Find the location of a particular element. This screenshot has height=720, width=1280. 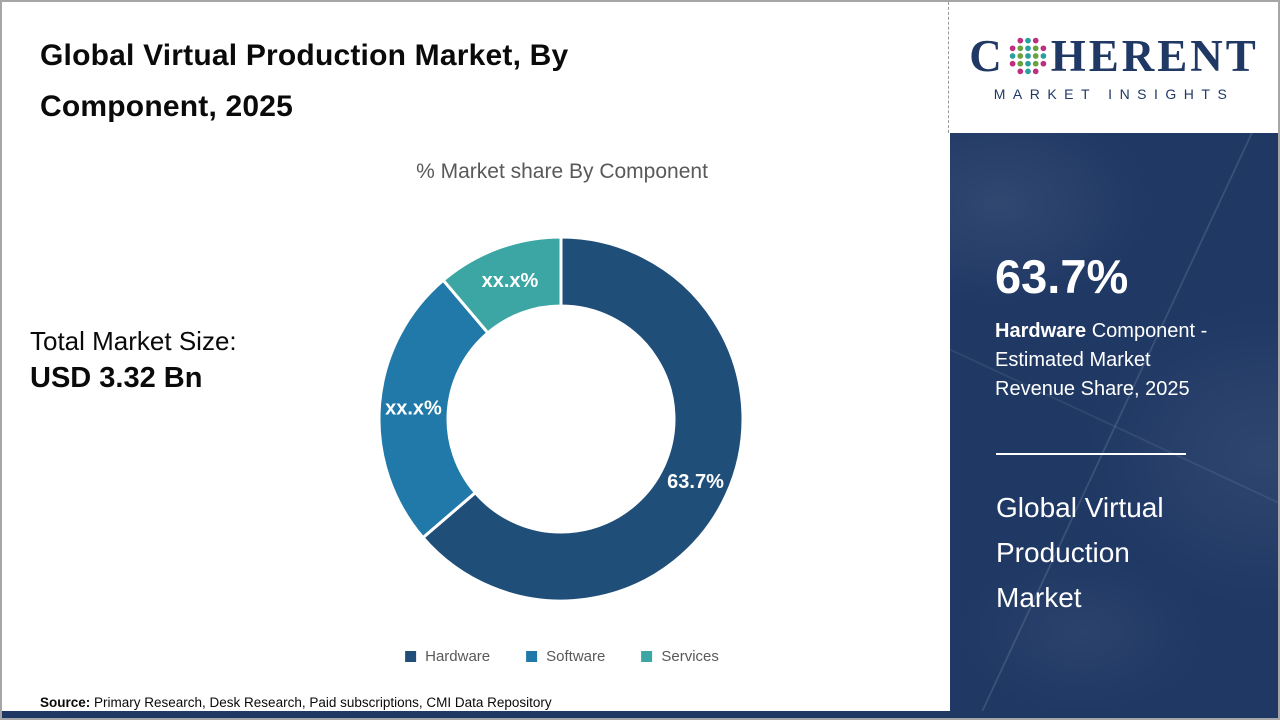

donut-slice-services is located at coordinates (502, 285).